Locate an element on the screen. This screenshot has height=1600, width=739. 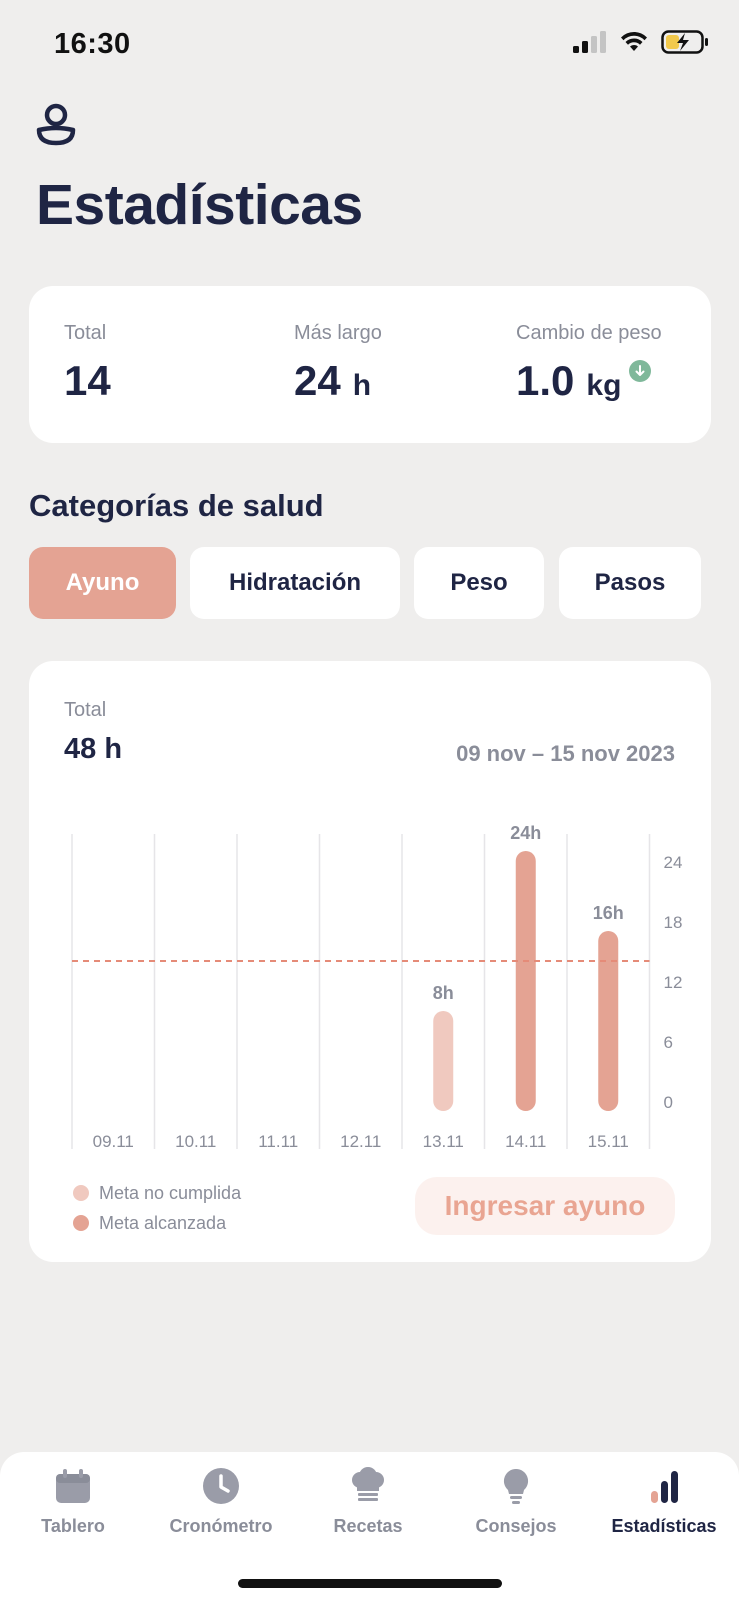
y-tick-label: 18 is located at coordinates (673, 922).